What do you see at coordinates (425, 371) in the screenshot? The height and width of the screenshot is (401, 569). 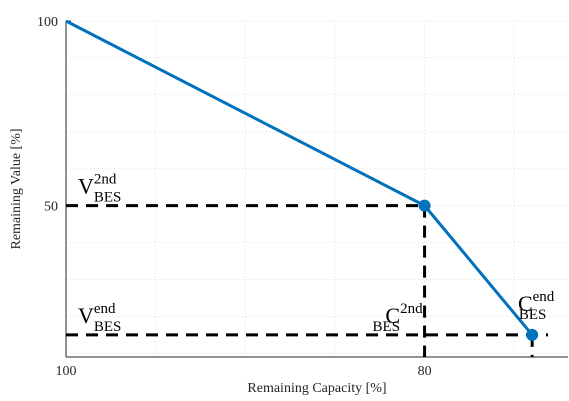 I see `x-tick-label: 80` at bounding box center [425, 371].